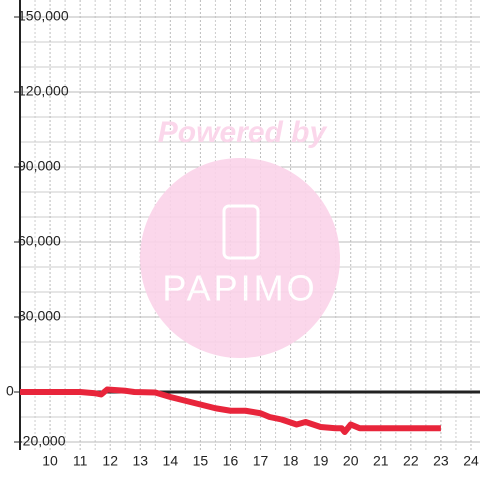 Image resolution: width=480 pixels, height=480 pixels. What do you see at coordinates (171, 461) in the screenshot?
I see `x-tick-label: 14` at bounding box center [171, 461].